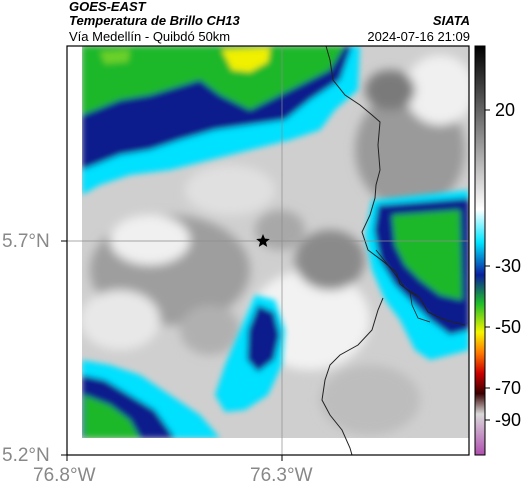 This screenshot has width=526, height=491. What do you see at coordinates (64, 475) in the screenshot?
I see `lon-label: 76.8°W` at bounding box center [64, 475].